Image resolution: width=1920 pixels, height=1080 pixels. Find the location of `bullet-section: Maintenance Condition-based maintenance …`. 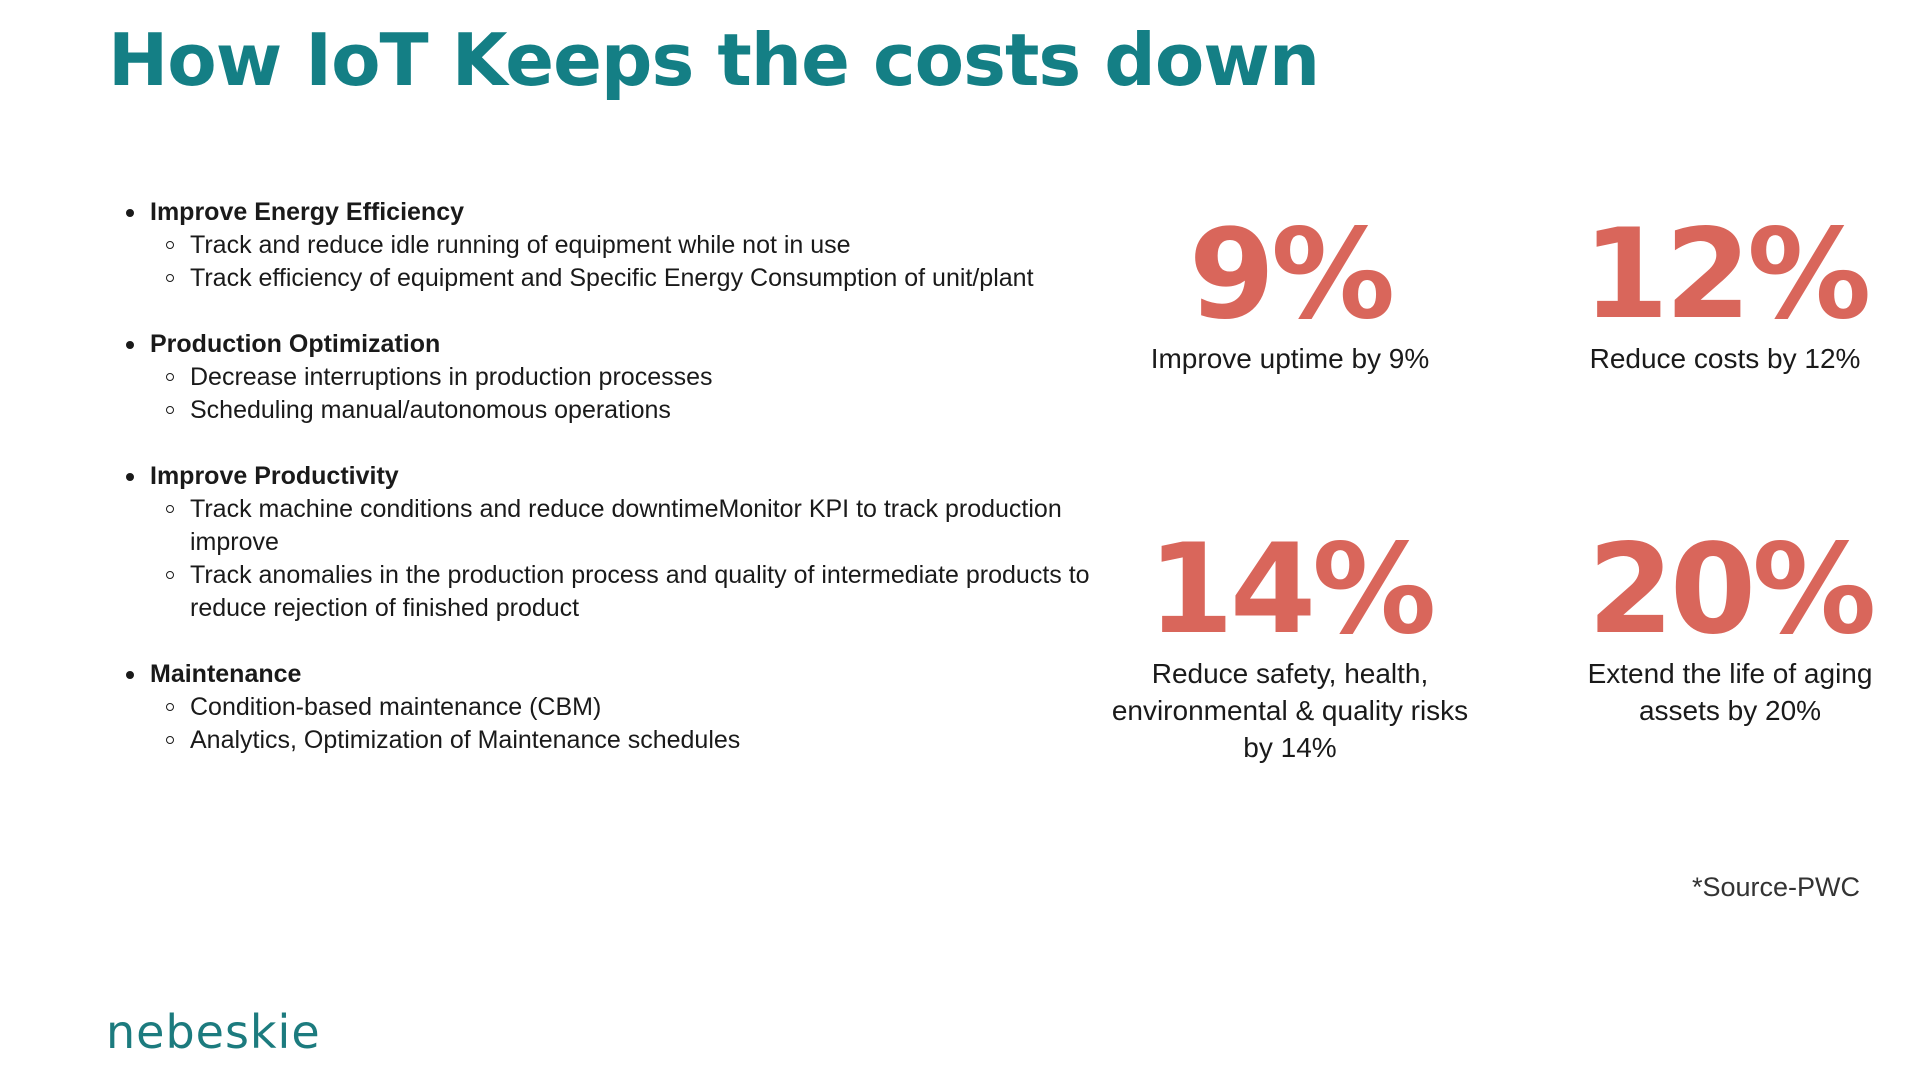

bullet-section: Maintenance Condition-based maintenance … is located at coordinates (616, 707).